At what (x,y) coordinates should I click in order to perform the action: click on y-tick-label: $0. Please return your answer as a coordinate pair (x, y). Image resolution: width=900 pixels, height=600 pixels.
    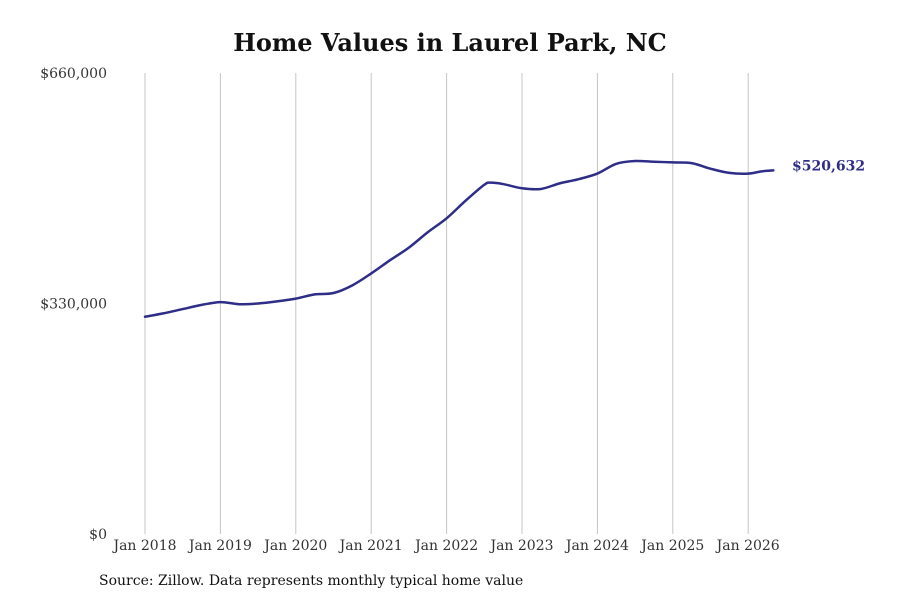
    Looking at the image, I should click on (98, 535).